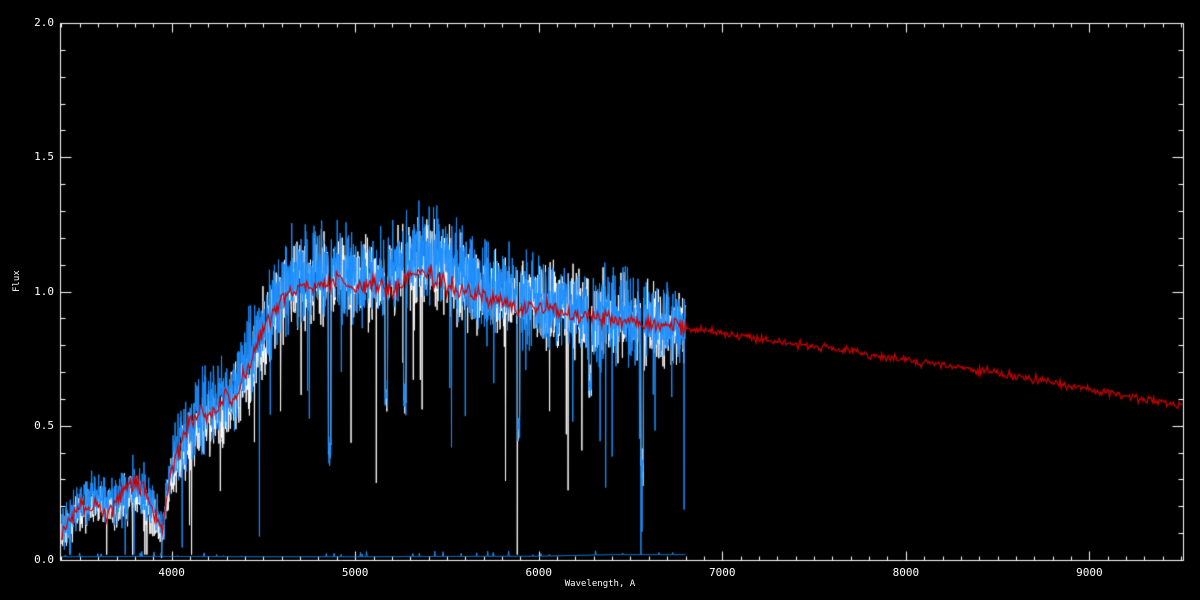 This screenshot has height=600, width=1200. I want to click on y-tick-label: 0.0, so click(44, 559).